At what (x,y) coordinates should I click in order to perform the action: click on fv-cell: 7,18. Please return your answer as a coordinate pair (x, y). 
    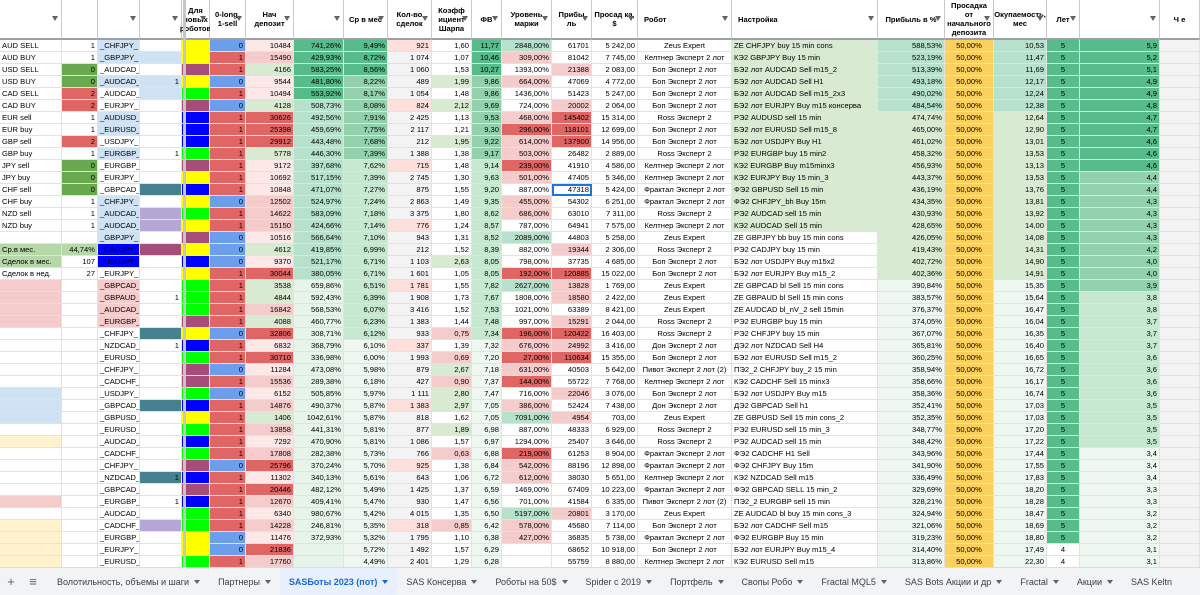
    Looking at the image, I should click on (487, 370).